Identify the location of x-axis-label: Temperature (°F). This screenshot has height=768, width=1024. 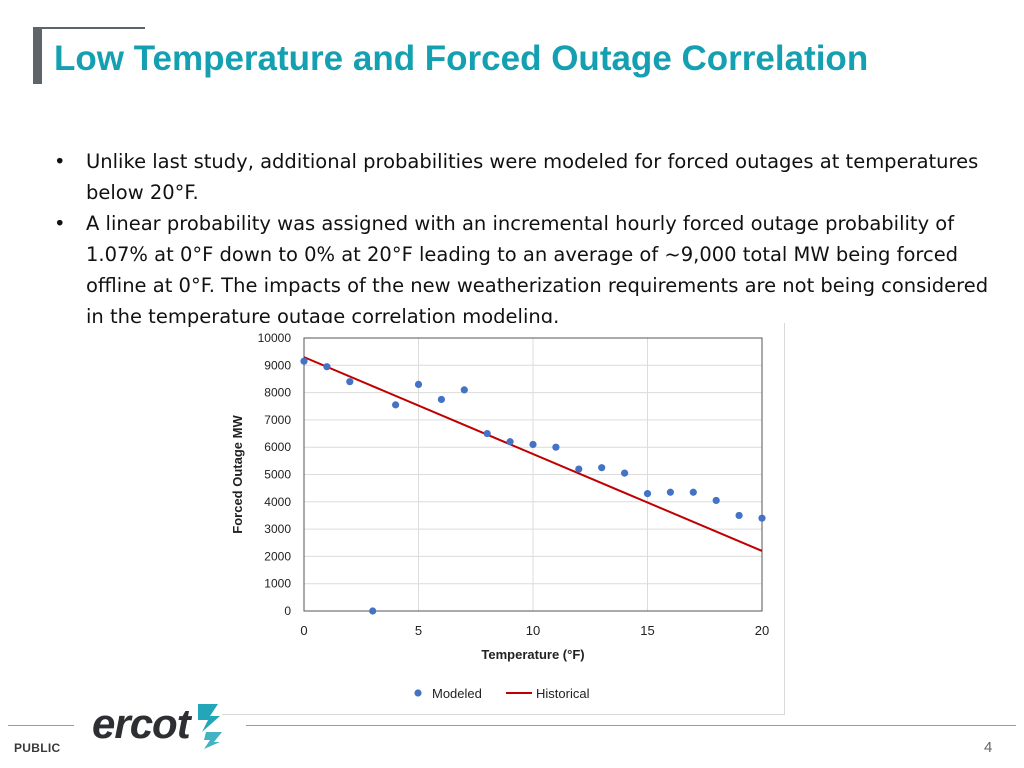
(532, 654).